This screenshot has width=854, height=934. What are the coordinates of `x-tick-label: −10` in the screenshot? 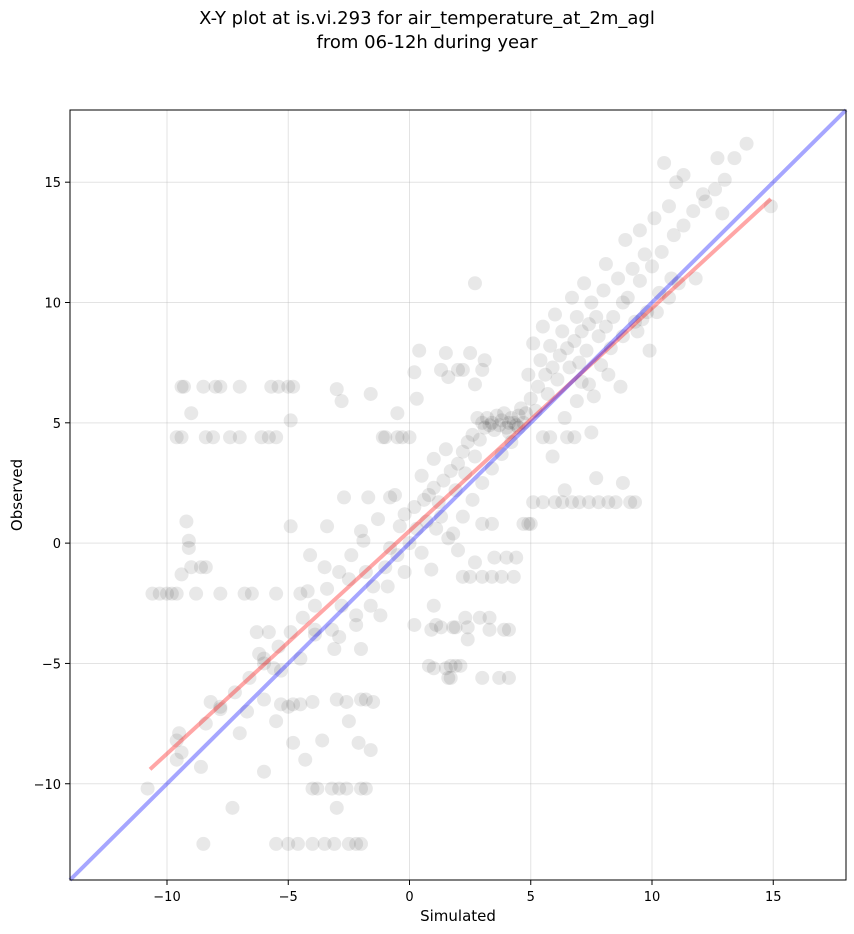 It's located at (166, 897).